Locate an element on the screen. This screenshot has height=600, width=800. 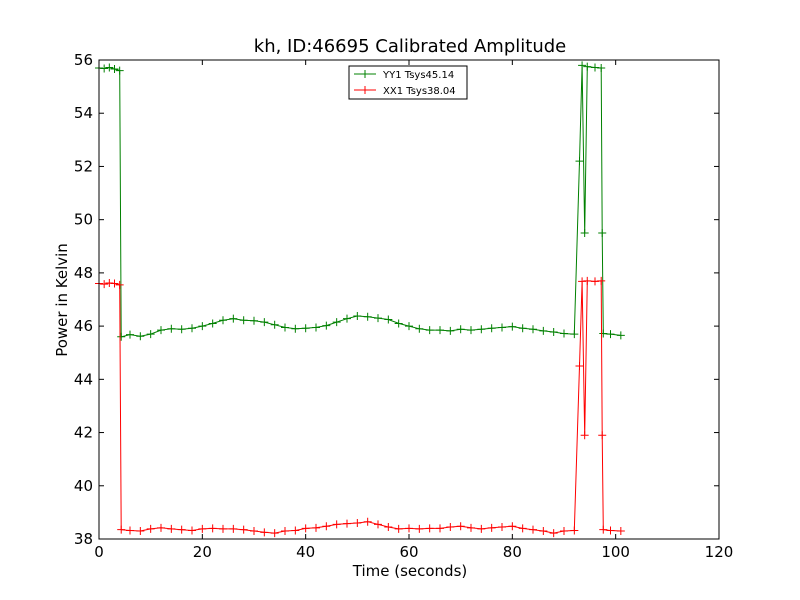
y-tick-label: 50 is located at coordinates (83, 220).